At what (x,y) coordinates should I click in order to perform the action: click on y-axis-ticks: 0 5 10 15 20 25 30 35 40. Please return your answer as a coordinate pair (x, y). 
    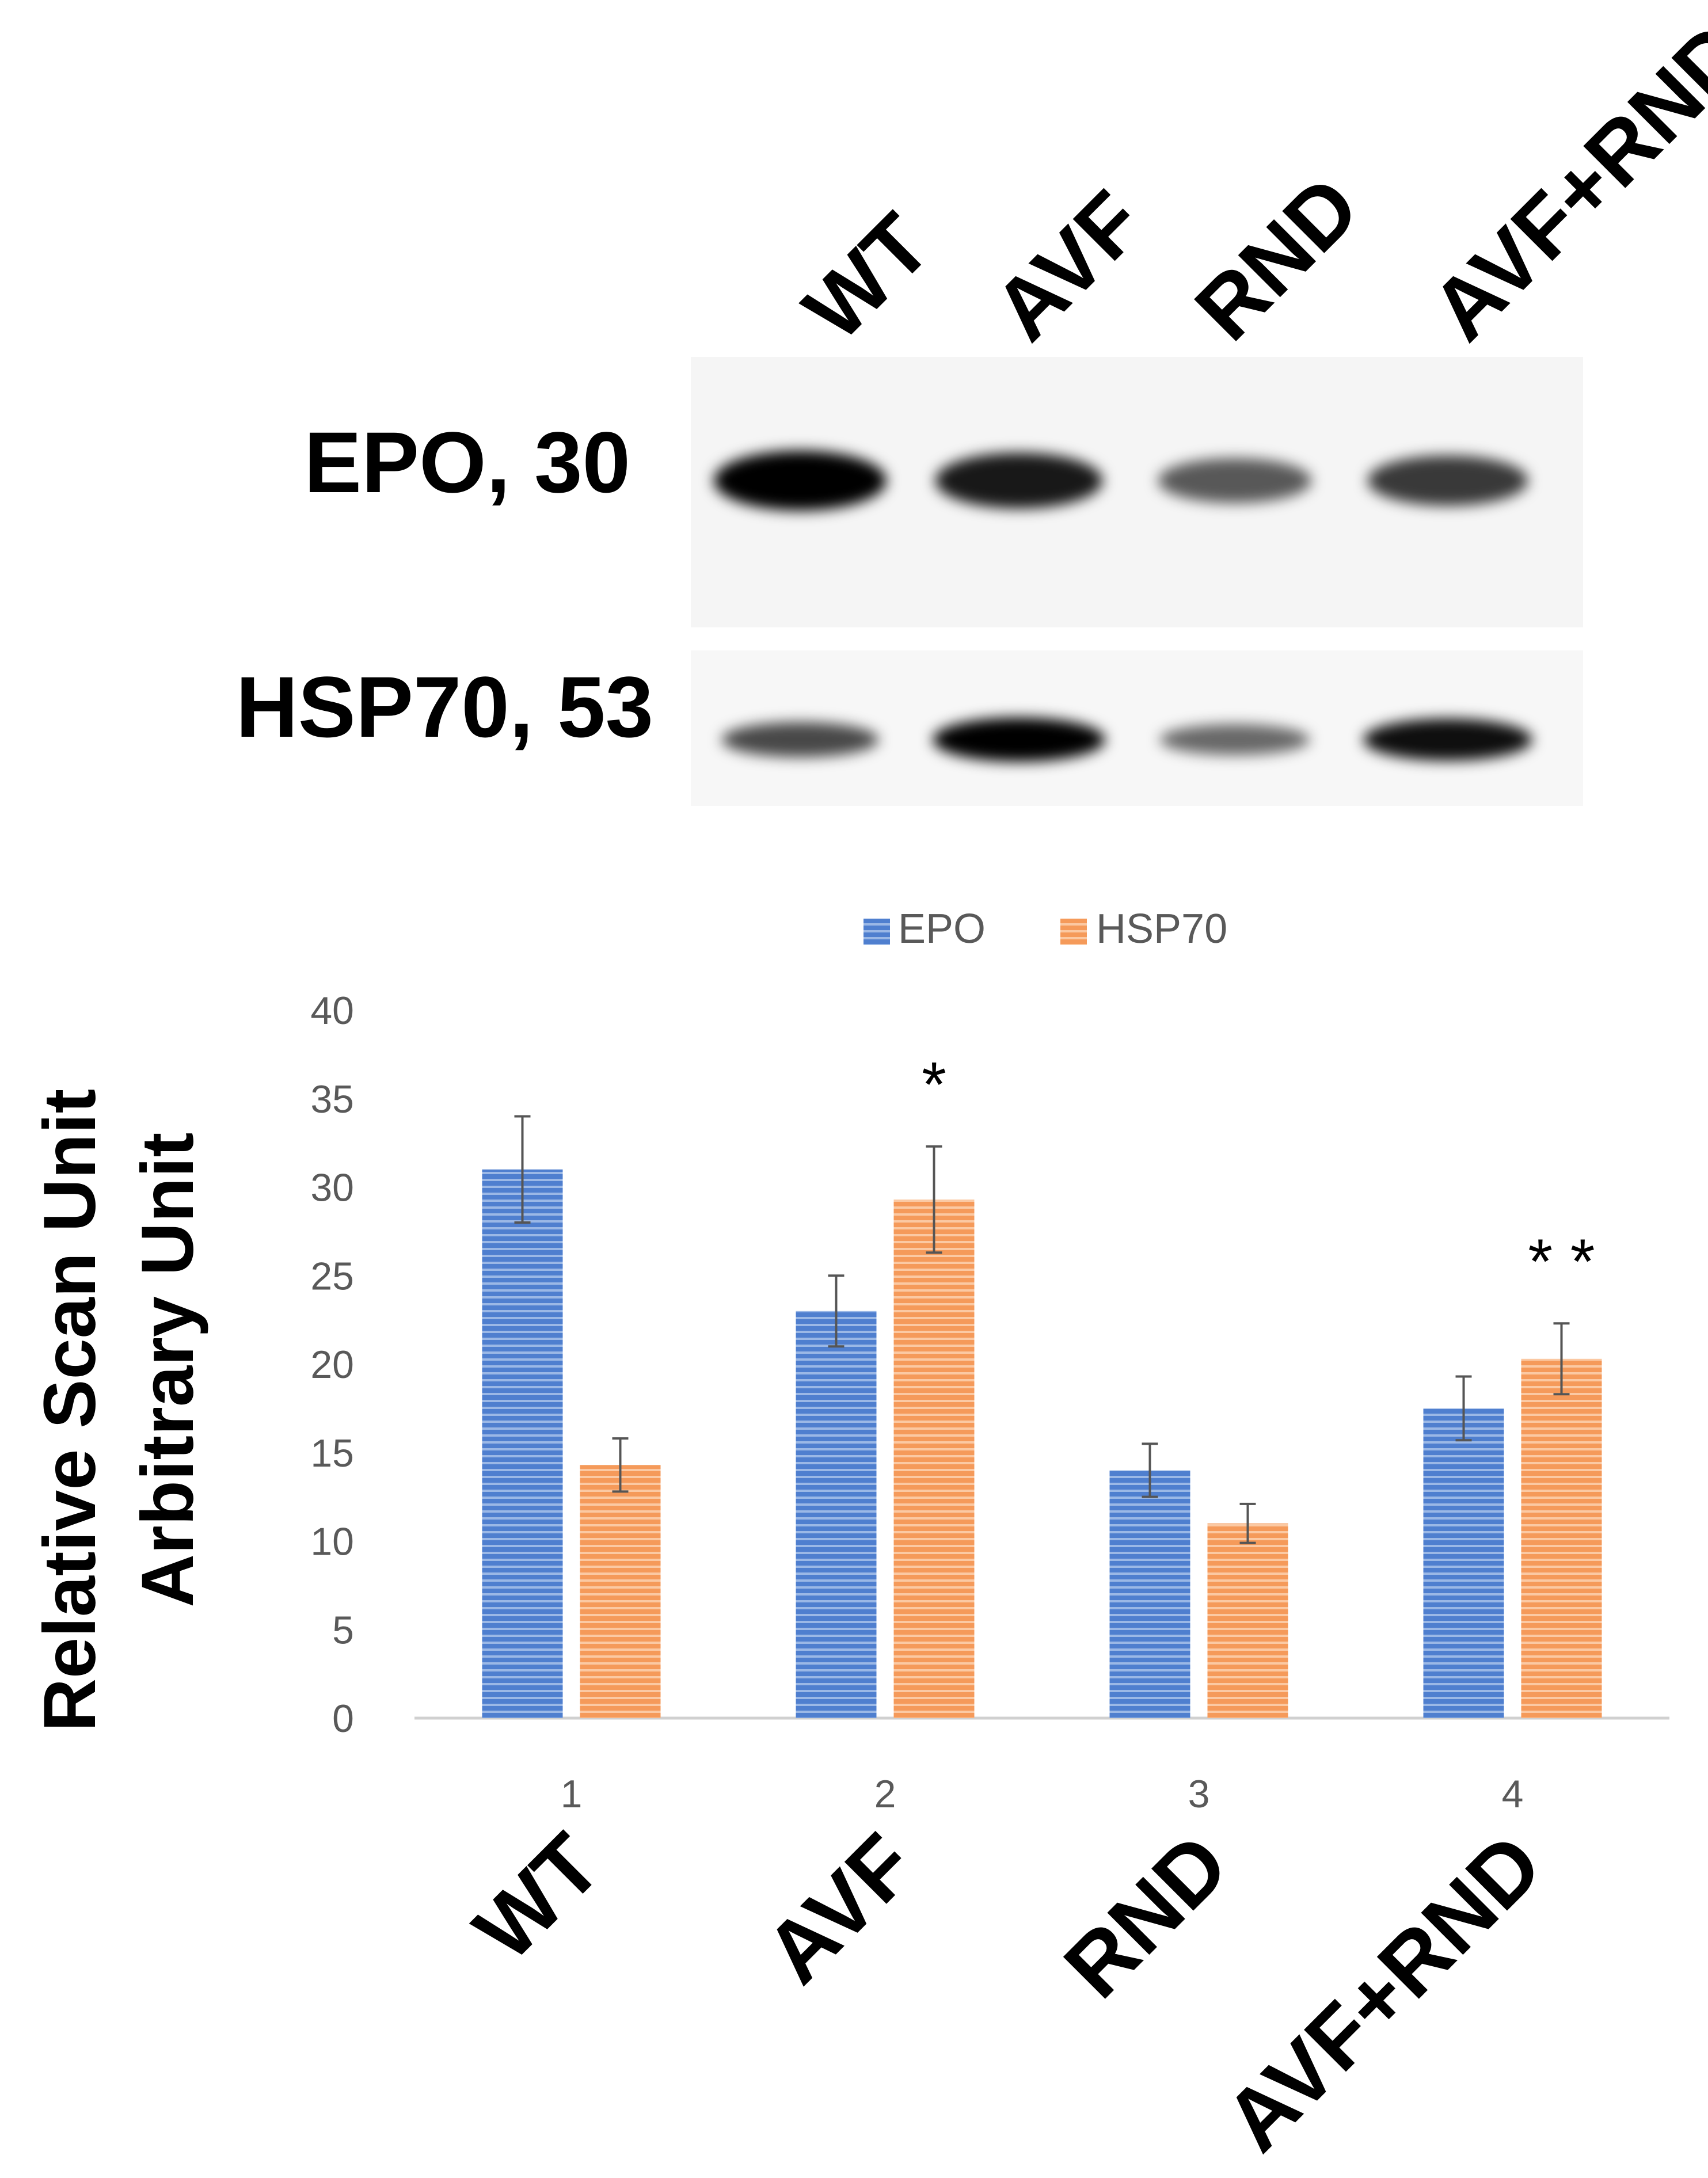
    Looking at the image, I should click on (332, 1365).